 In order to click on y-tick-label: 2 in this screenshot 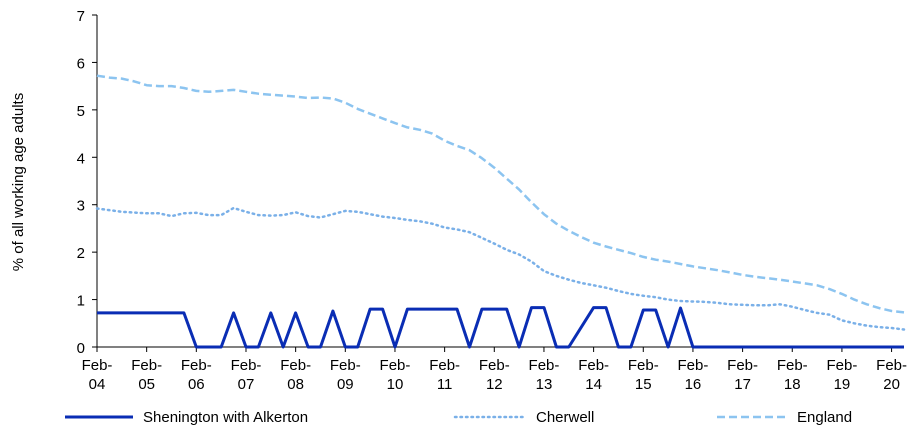, I will do `click(81, 253)`.